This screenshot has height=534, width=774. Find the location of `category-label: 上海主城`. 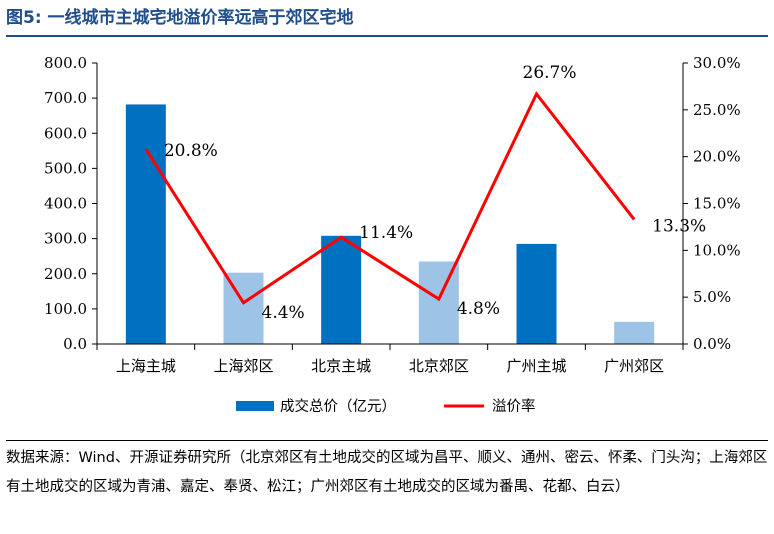

category-label: 上海主城 is located at coordinates (146, 366).